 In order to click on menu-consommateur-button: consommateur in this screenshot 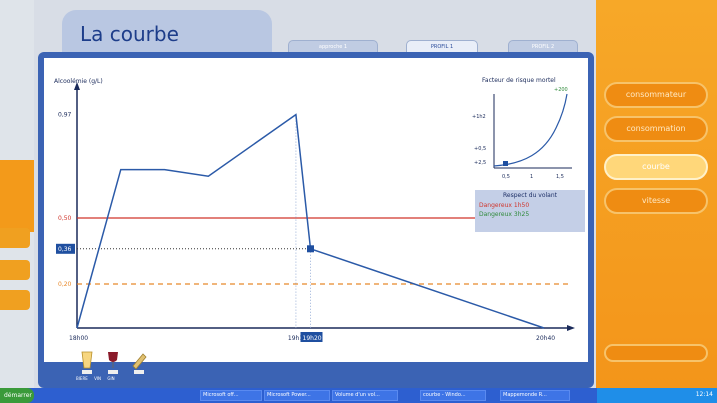, I will do `click(656, 95)`.